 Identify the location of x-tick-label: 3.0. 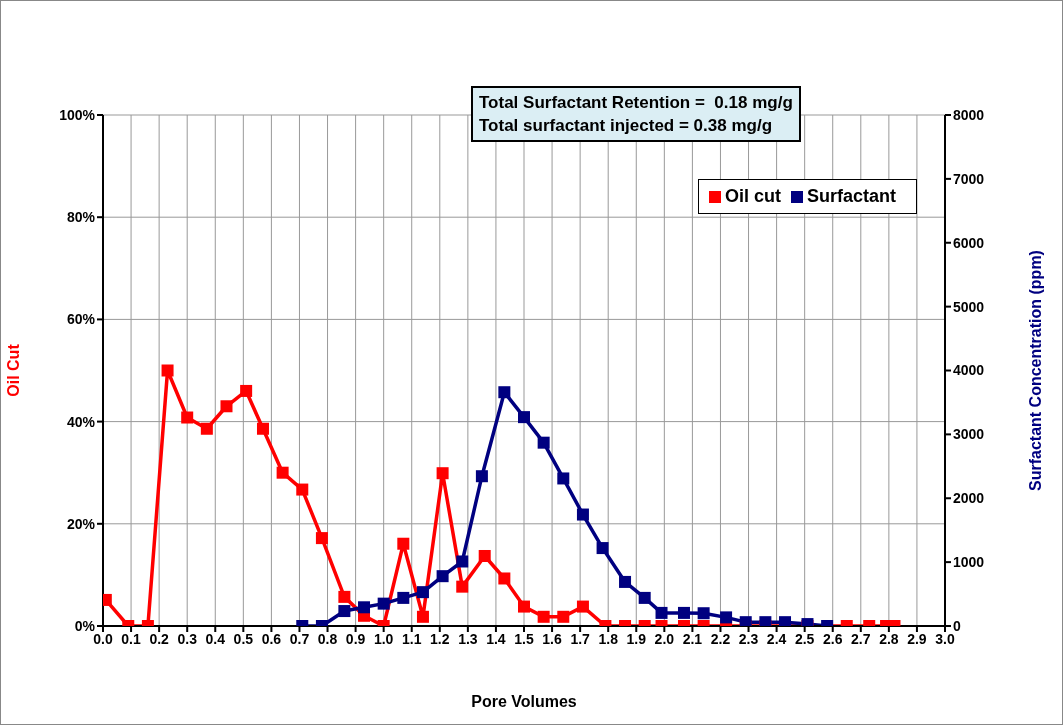
(945, 638).